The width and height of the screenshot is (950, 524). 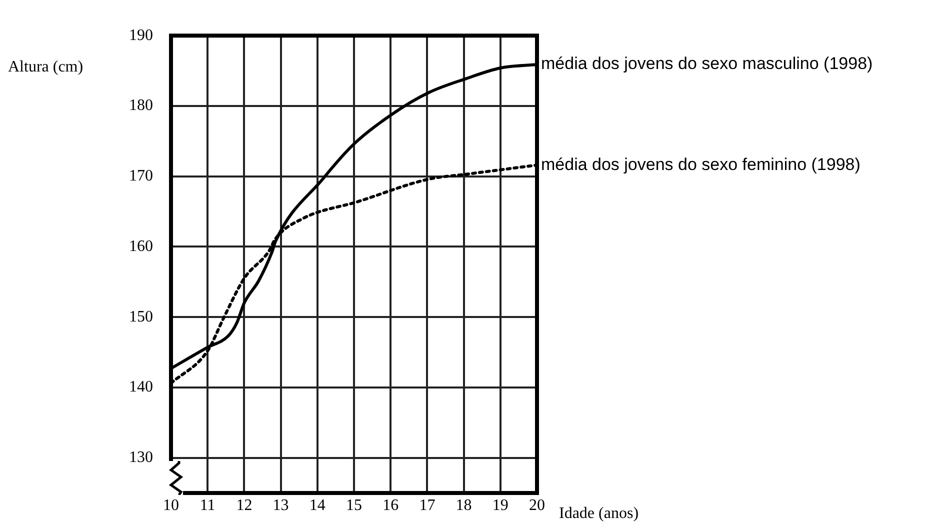 What do you see at coordinates (141, 176) in the screenshot?
I see `y-tick-label: 170` at bounding box center [141, 176].